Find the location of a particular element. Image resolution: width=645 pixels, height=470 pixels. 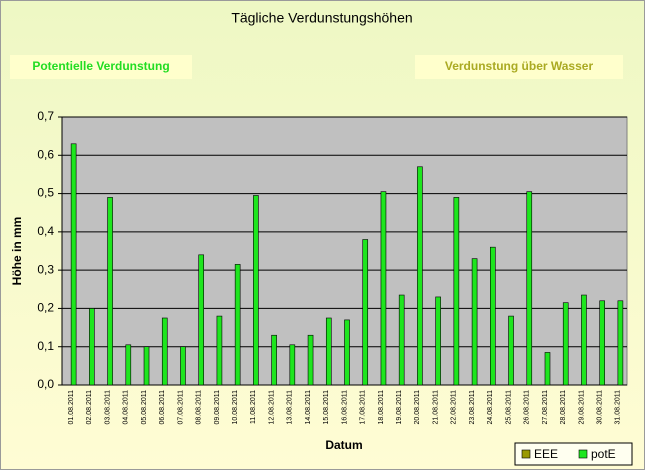

button: Verdunstung über Wasser is located at coordinates (519, 67).